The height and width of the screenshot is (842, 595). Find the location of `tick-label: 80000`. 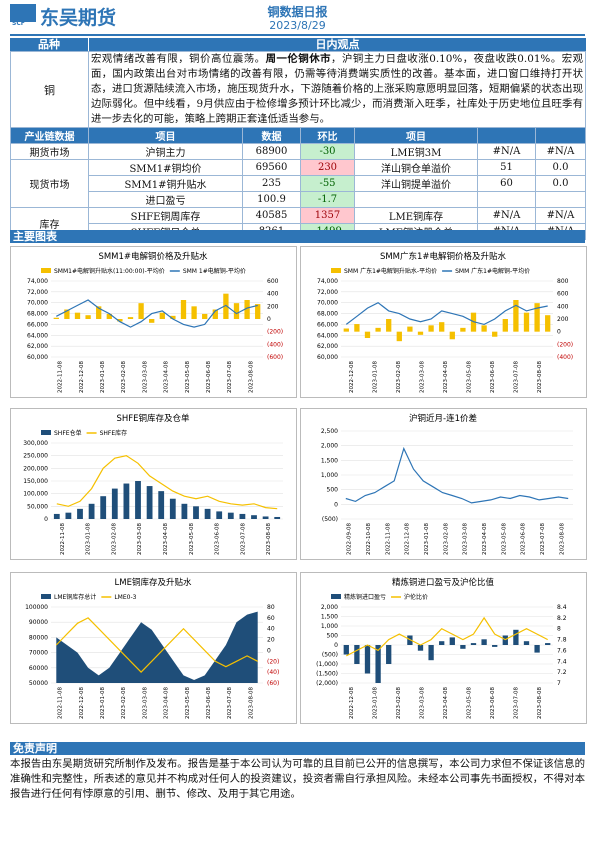

tick-label: 80000 is located at coordinates (38, 637).